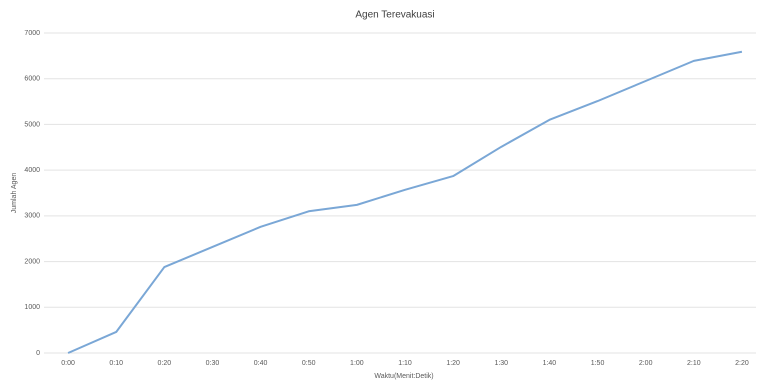 The image size is (760, 381). I want to click on y-tick-label: 0, so click(38, 353).